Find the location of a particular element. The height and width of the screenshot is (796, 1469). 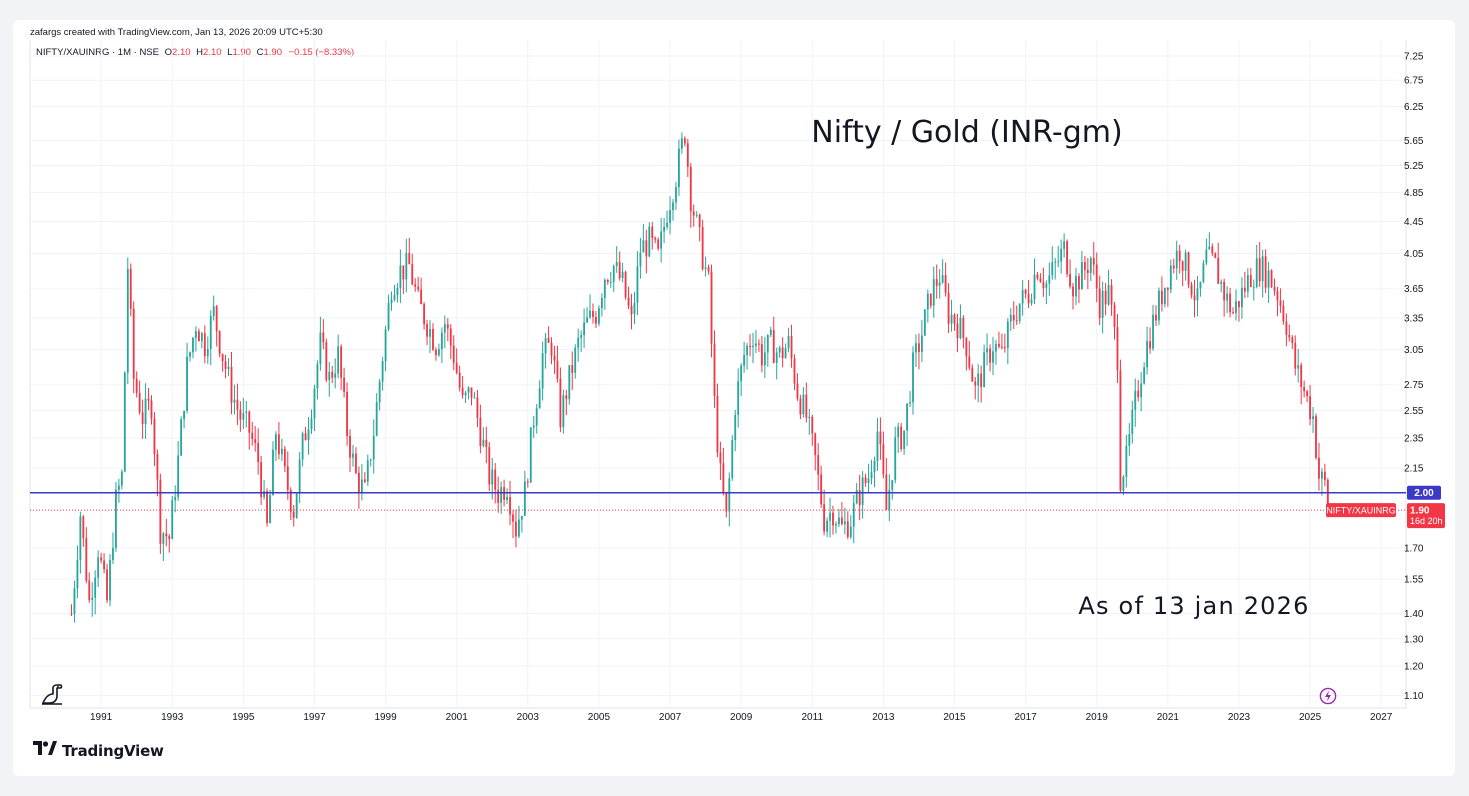

ohlc-high-label: H is located at coordinates (200, 52).